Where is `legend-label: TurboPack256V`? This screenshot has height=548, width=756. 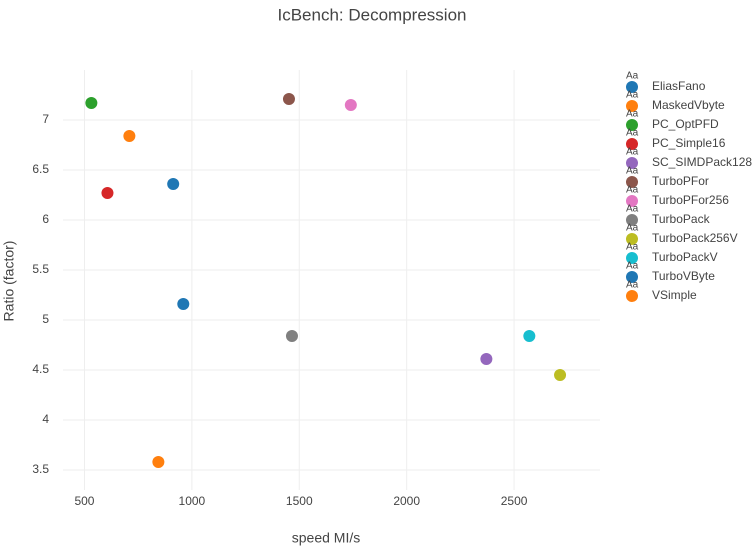
legend-label: TurboPack256V is located at coordinates (695, 238).